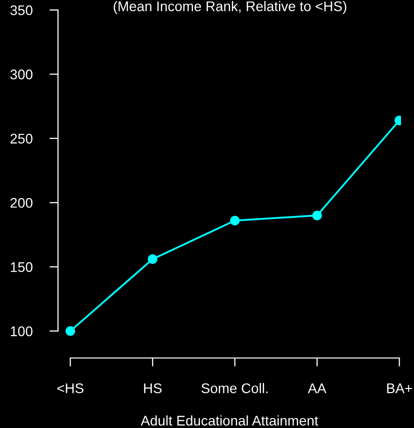 The height and width of the screenshot is (428, 414). I want to click on y-tick-label: 150, so click(21, 267).